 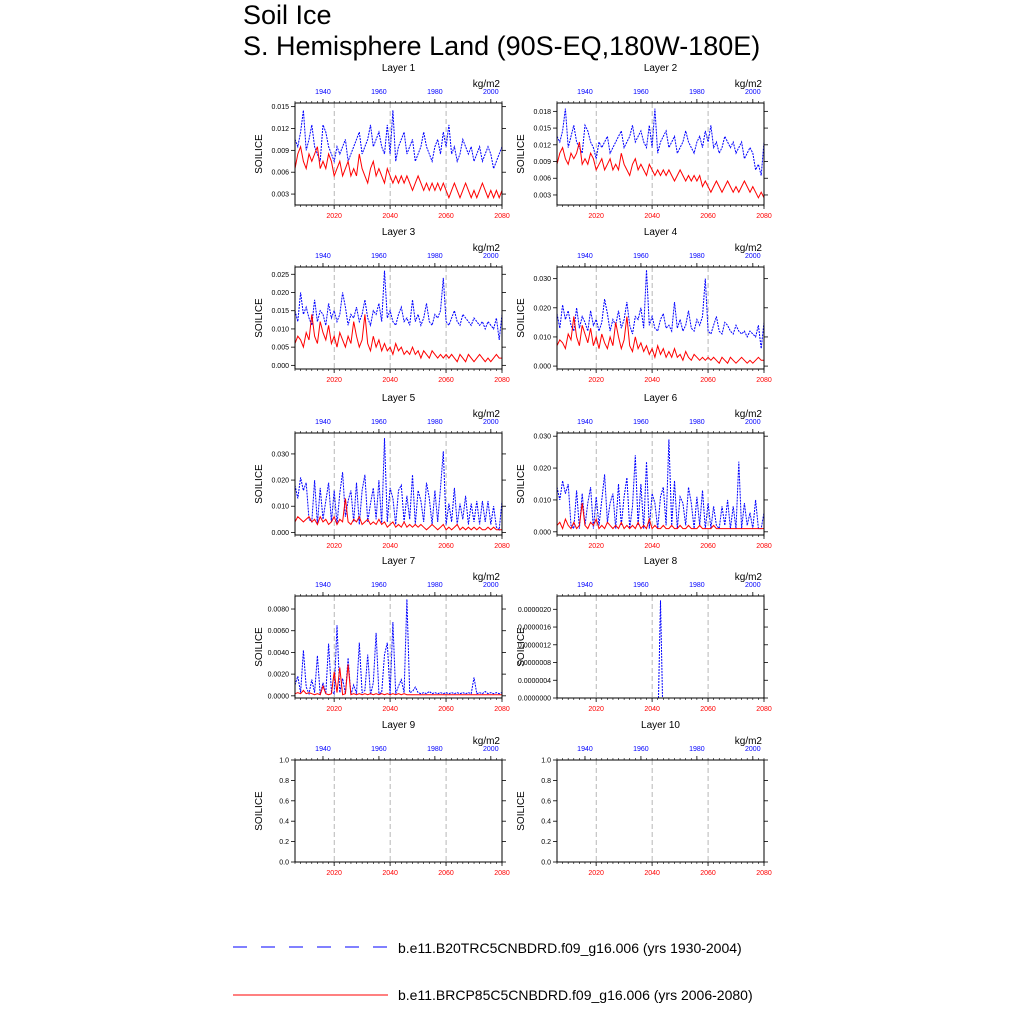 What do you see at coordinates (534, 628) in the screenshot?
I see `y-tick-label: 0.0000016` at bounding box center [534, 628].